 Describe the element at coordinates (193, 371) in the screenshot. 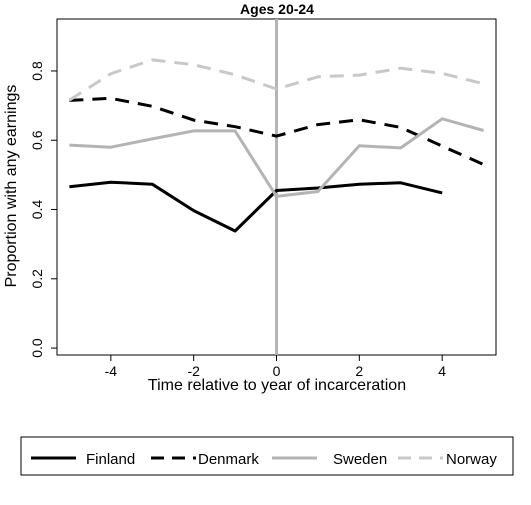

I see `x-tick-label: -2` at that location.